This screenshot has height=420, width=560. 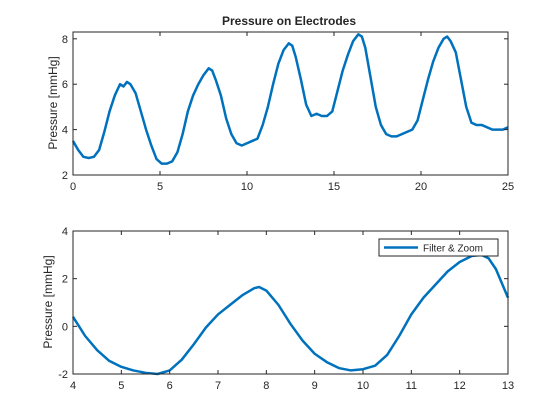 I want to click on bottom-chart-x-tick-label: 4, so click(x=73, y=386).